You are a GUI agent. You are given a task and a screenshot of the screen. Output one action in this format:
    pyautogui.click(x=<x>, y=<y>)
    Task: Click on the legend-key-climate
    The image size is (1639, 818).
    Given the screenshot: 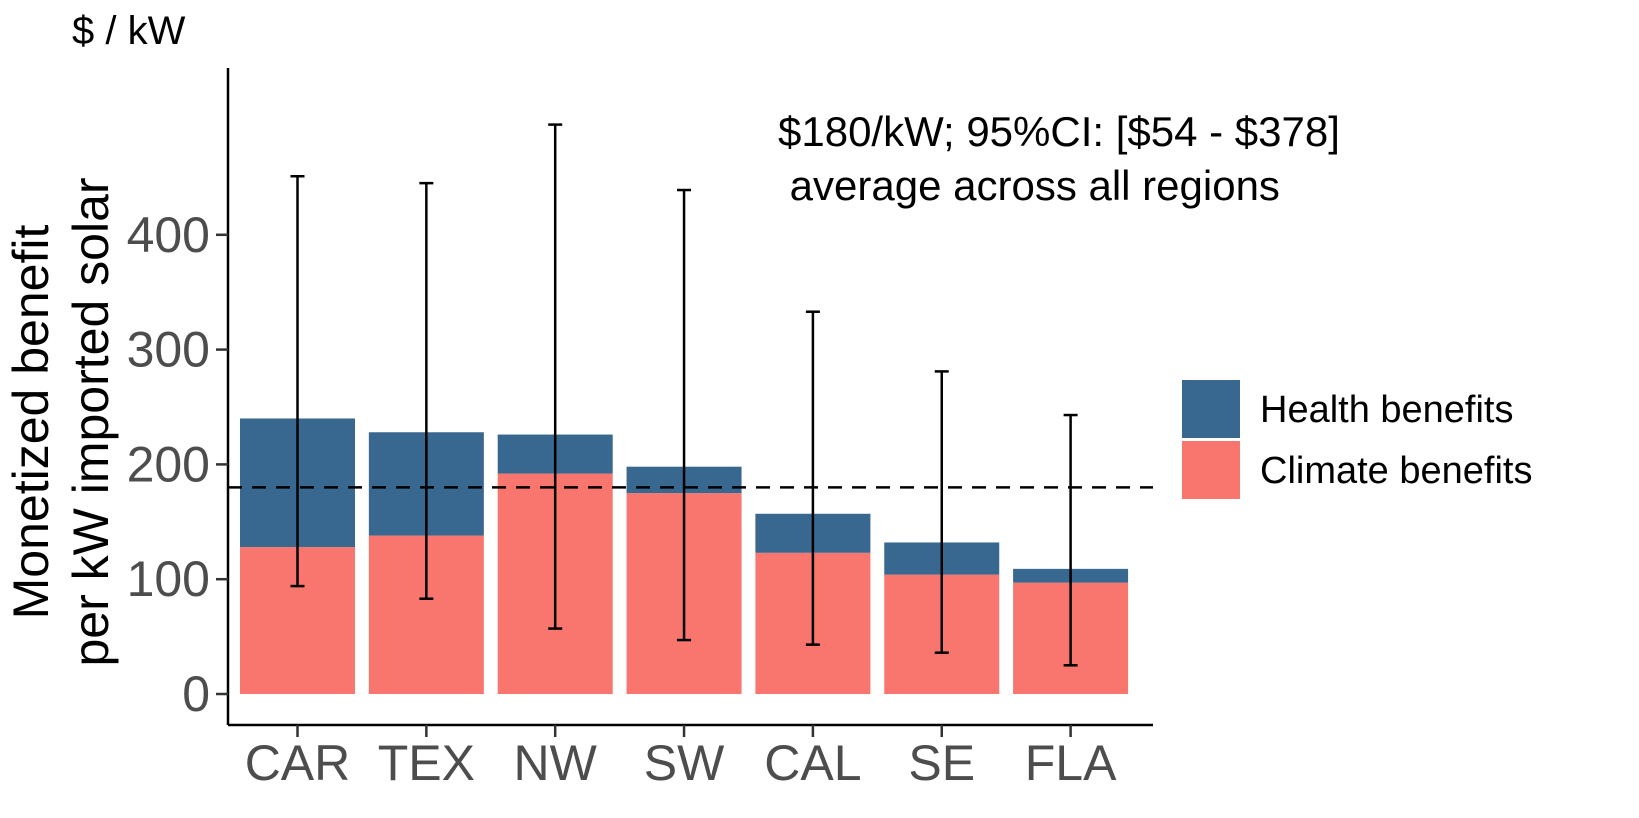 What is the action you would take?
    pyautogui.click(x=1211, y=470)
    